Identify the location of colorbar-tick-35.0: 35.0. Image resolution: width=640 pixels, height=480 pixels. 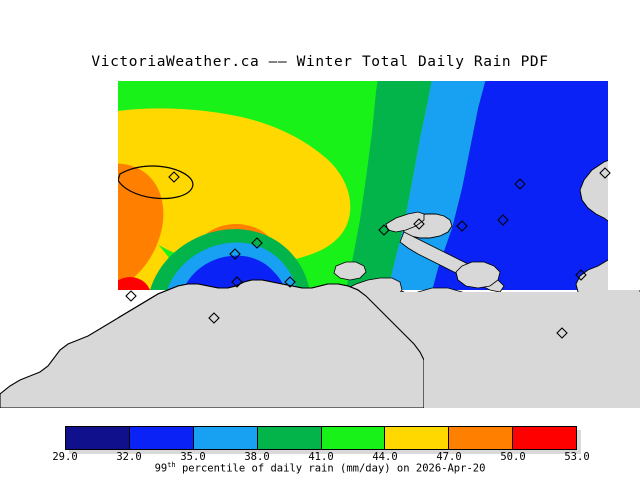
(193, 457).